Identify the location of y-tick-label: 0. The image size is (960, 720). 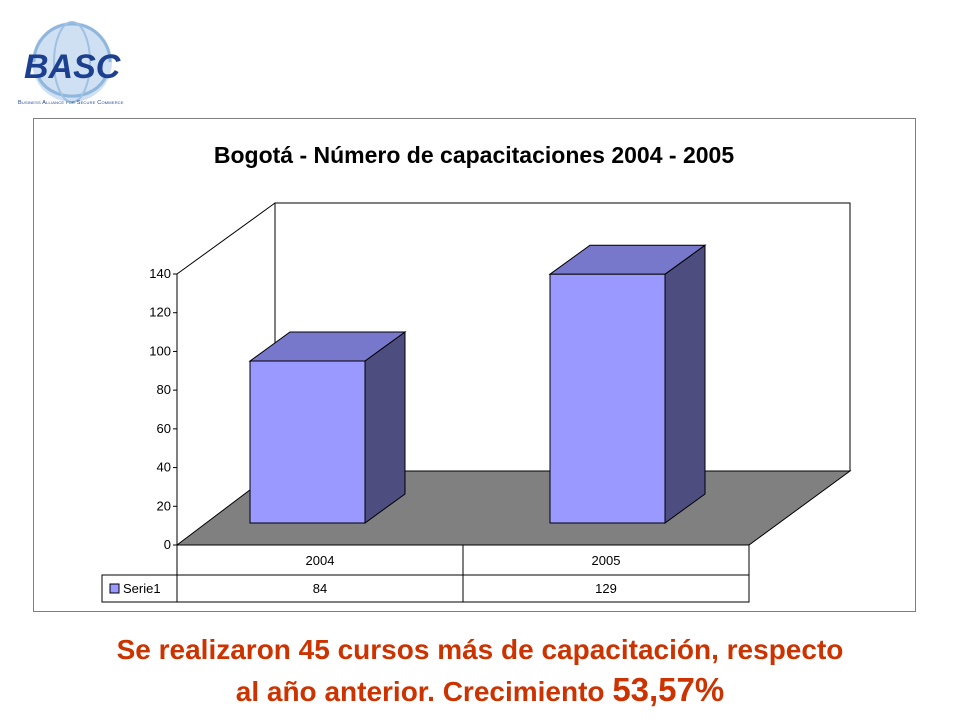
(167, 544).